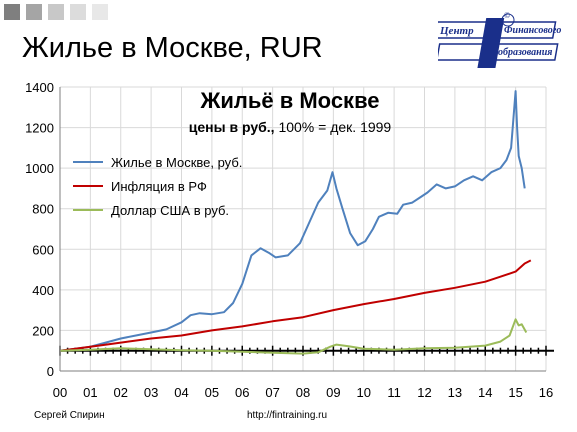 This screenshot has width=577, height=432. What do you see at coordinates (172, 48) in the screenshot?
I see `slide-title: Жилье в Москве, RUR` at bounding box center [172, 48].